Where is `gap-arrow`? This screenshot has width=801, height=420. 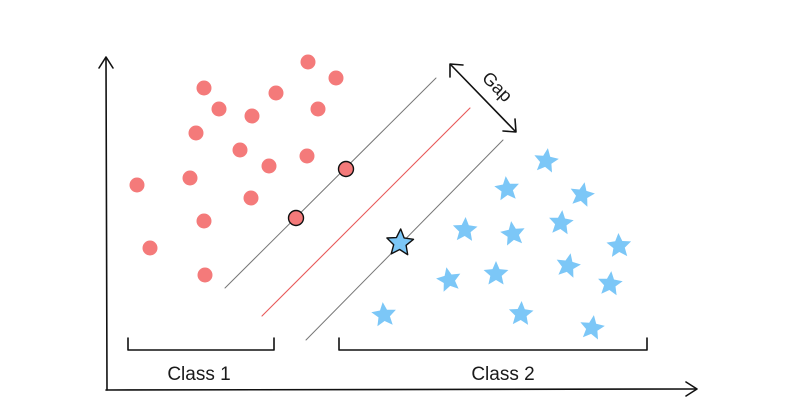 gap-arrow is located at coordinates (483, 98).